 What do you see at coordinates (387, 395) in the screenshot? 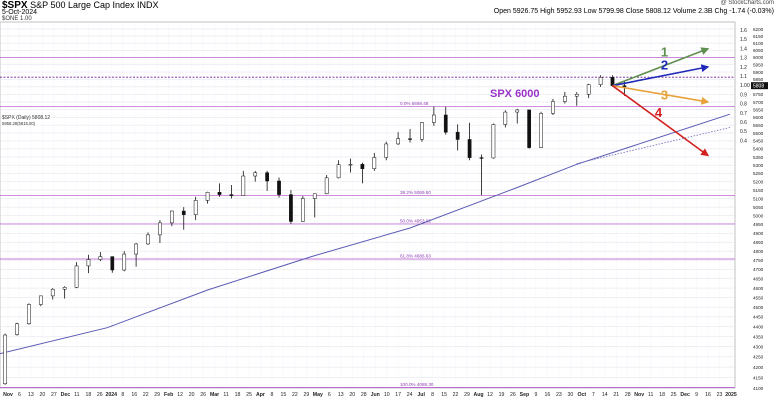
I see `x-tick-label: 10` at bounding box center [387, 395].